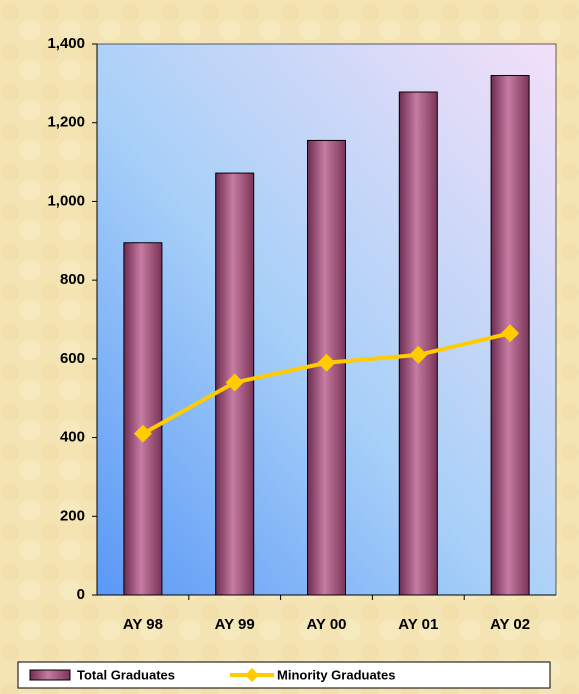  What do you see at coordinates (235, 624) in the screenshot?
I see `x-tick-label: AY 99` at bounding box center [235, 624].